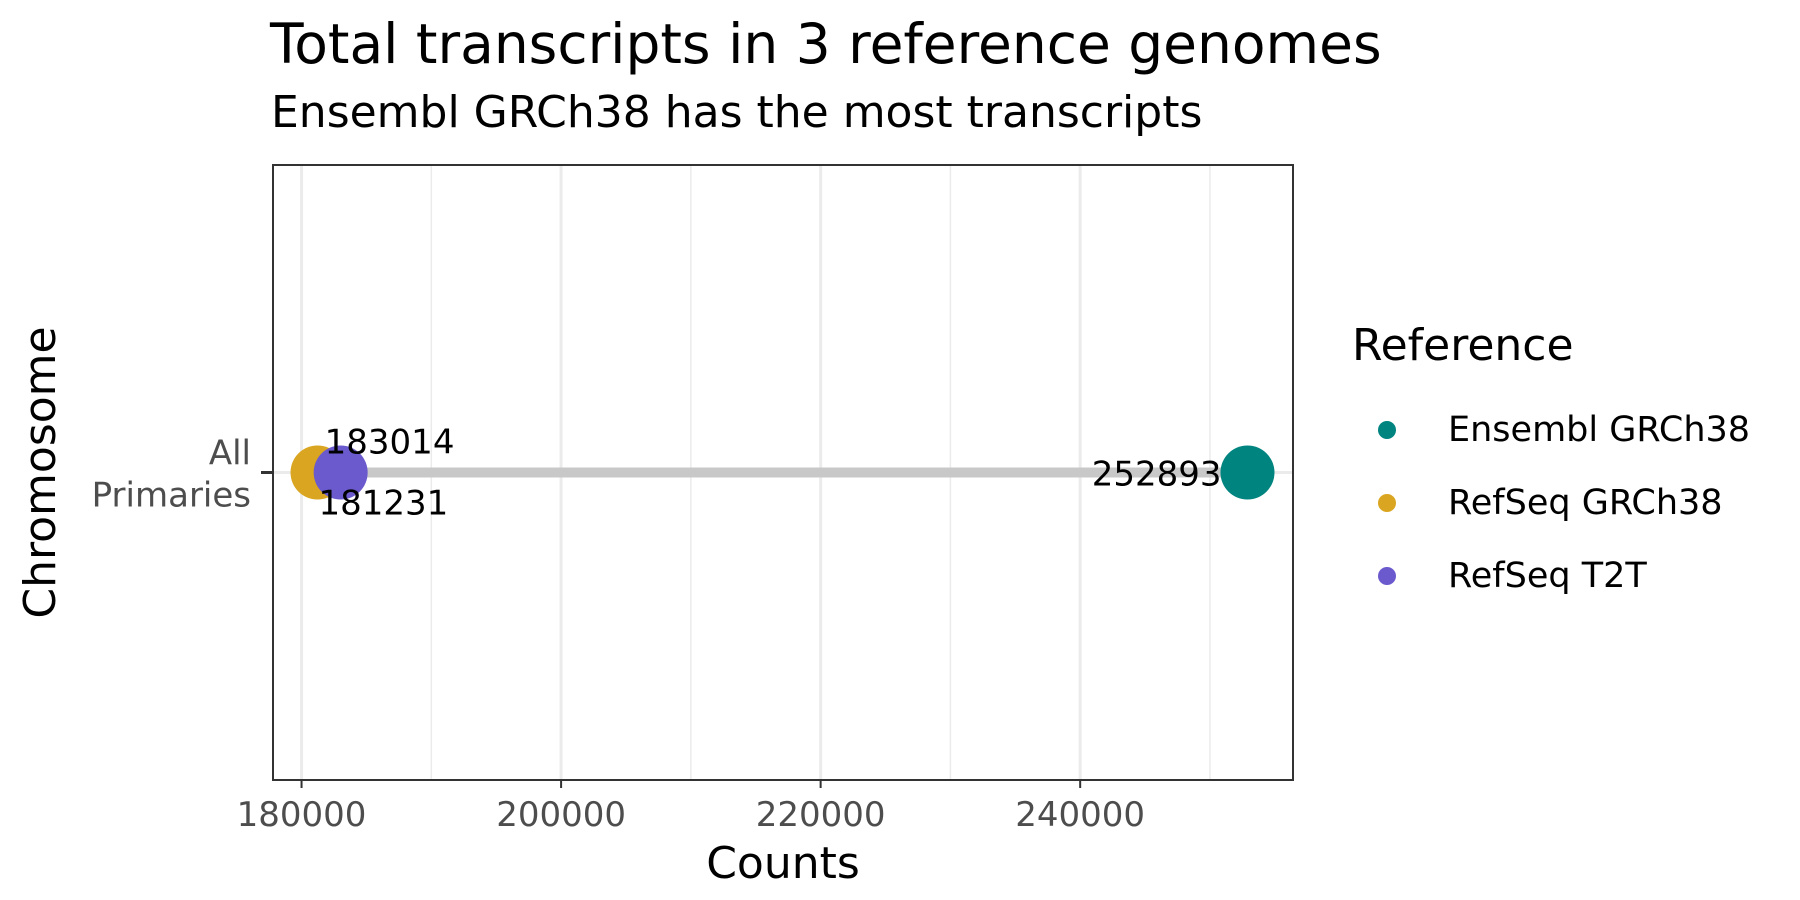 This screenshot has height=900, width=1800. What do you see at coordinates (1599, 429) in the screenshot?
I see `legend-label: Ensembl GRCh38` at bounding box center [1599, 429].